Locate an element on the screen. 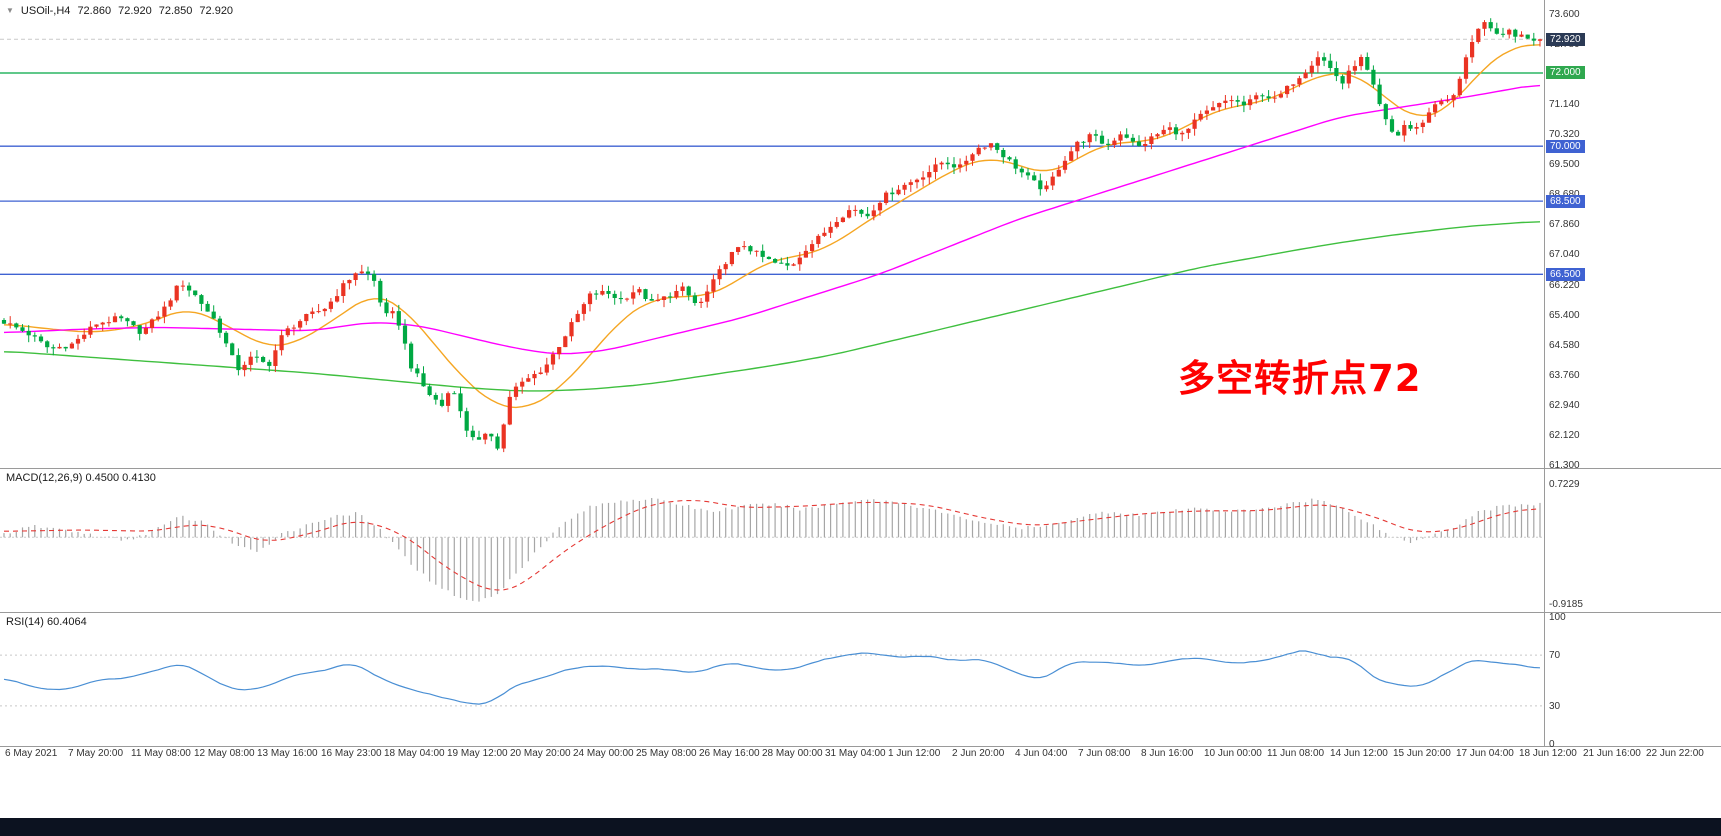 The image size is (1721, 836). price-tick: 62.940 is located at coordinates (1564, 405).